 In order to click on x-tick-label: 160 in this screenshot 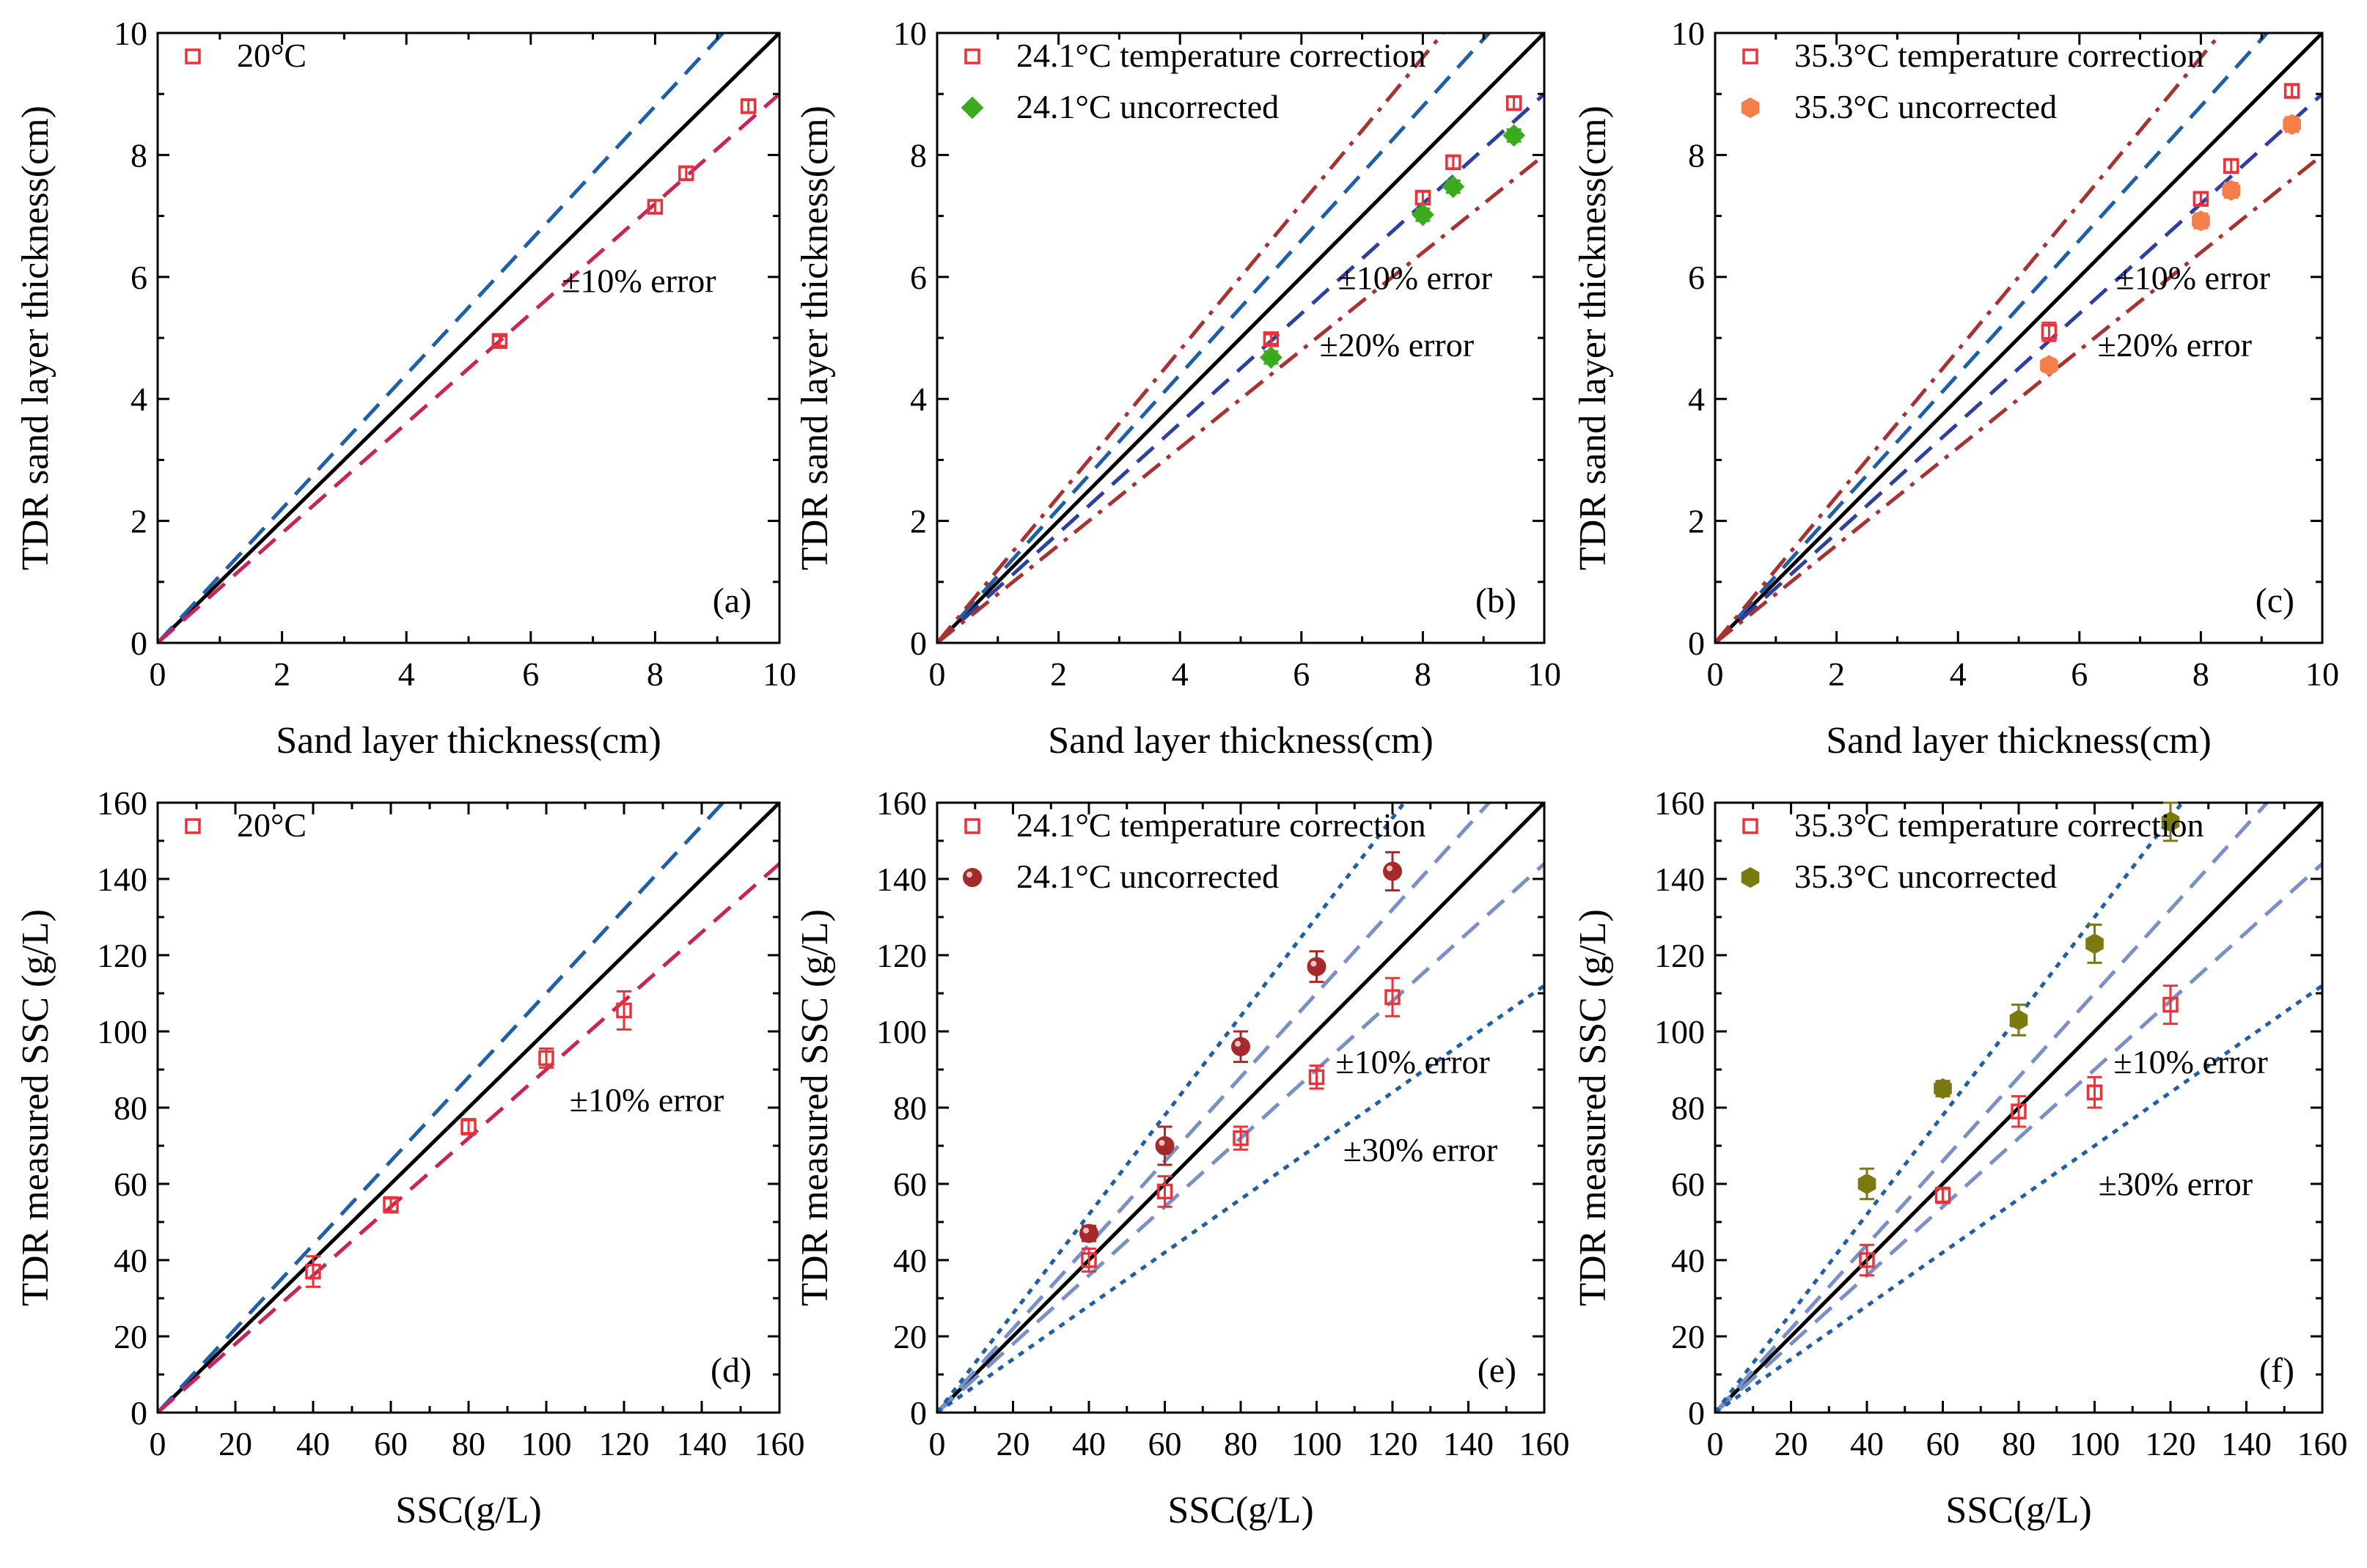, I will do `click(2322, 1443)`.